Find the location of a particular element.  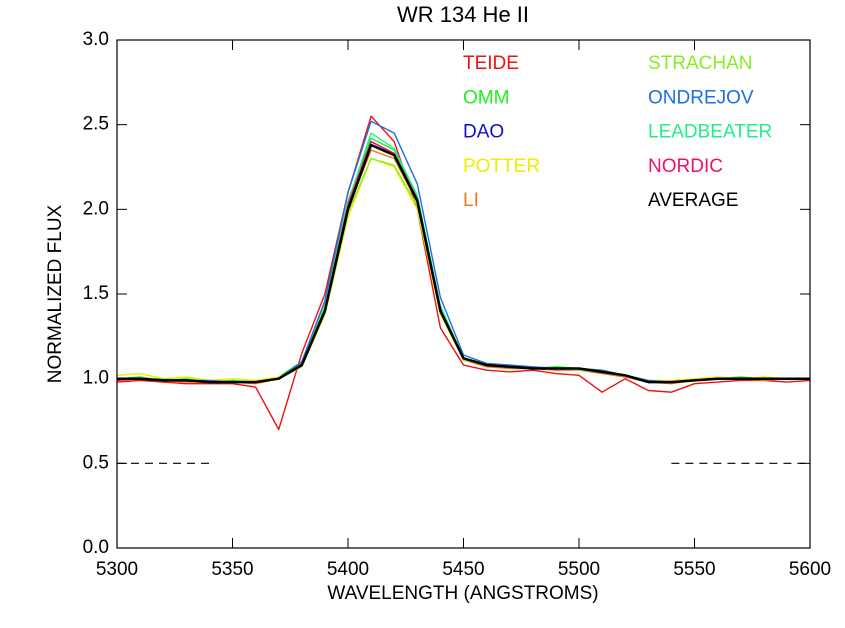

legend-label: DAO is located at coordinates (483, 132).